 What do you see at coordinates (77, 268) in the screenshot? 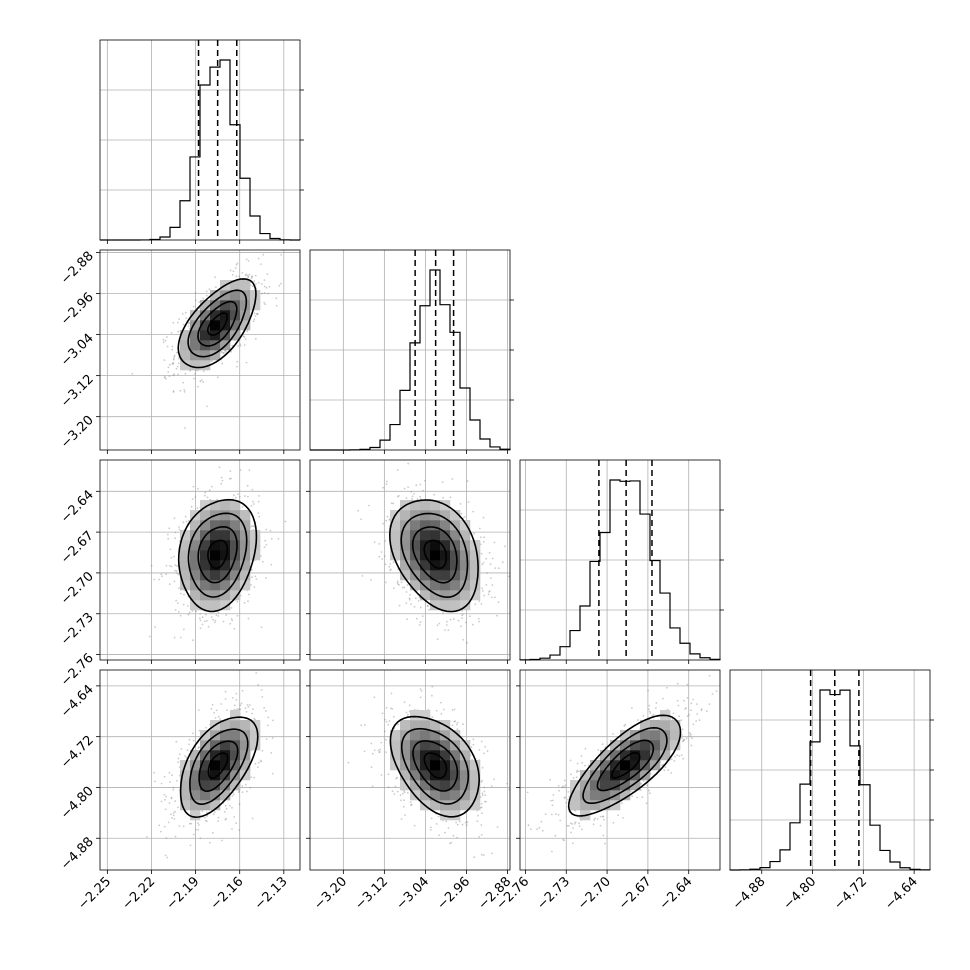
I see `y-tick-label: −2.88` at bounding box center [77, 268].